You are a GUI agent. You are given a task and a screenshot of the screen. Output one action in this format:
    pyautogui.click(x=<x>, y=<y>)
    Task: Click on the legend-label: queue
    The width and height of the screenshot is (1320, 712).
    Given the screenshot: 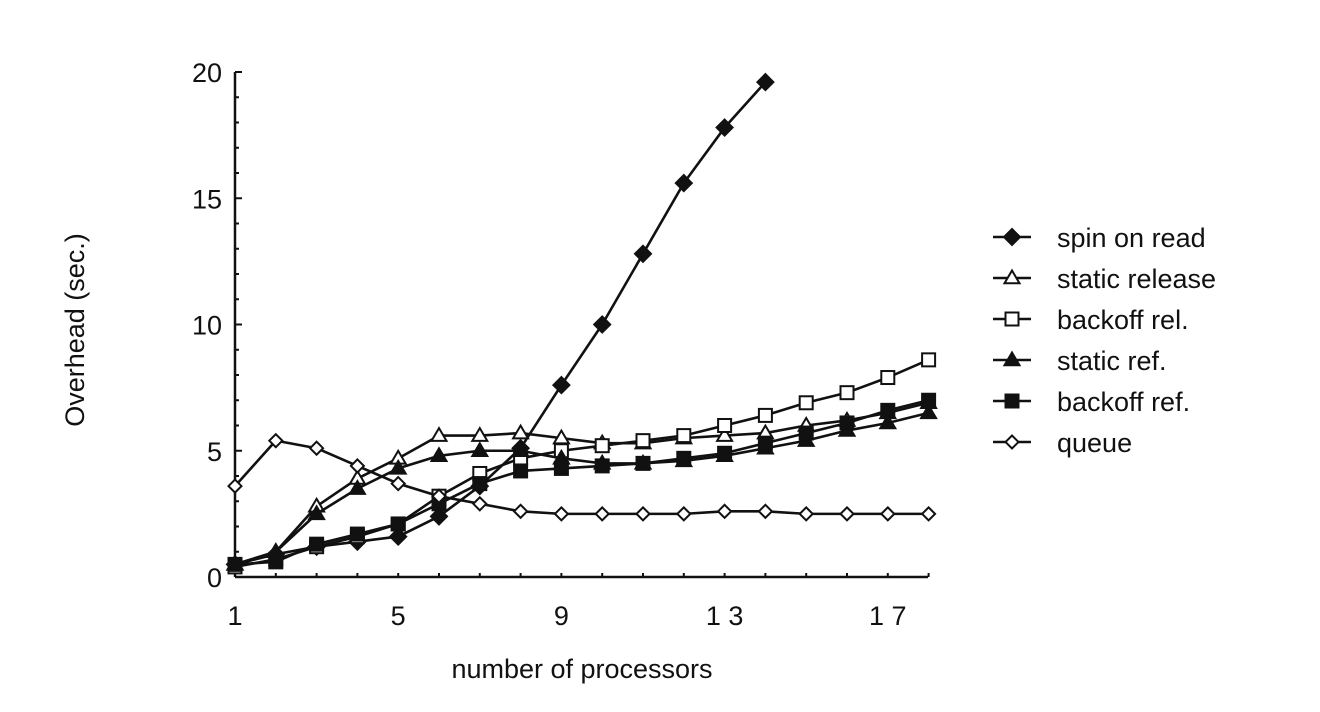 What is the action you would take?
    pyautogui.click(x=1094, y=443)
    